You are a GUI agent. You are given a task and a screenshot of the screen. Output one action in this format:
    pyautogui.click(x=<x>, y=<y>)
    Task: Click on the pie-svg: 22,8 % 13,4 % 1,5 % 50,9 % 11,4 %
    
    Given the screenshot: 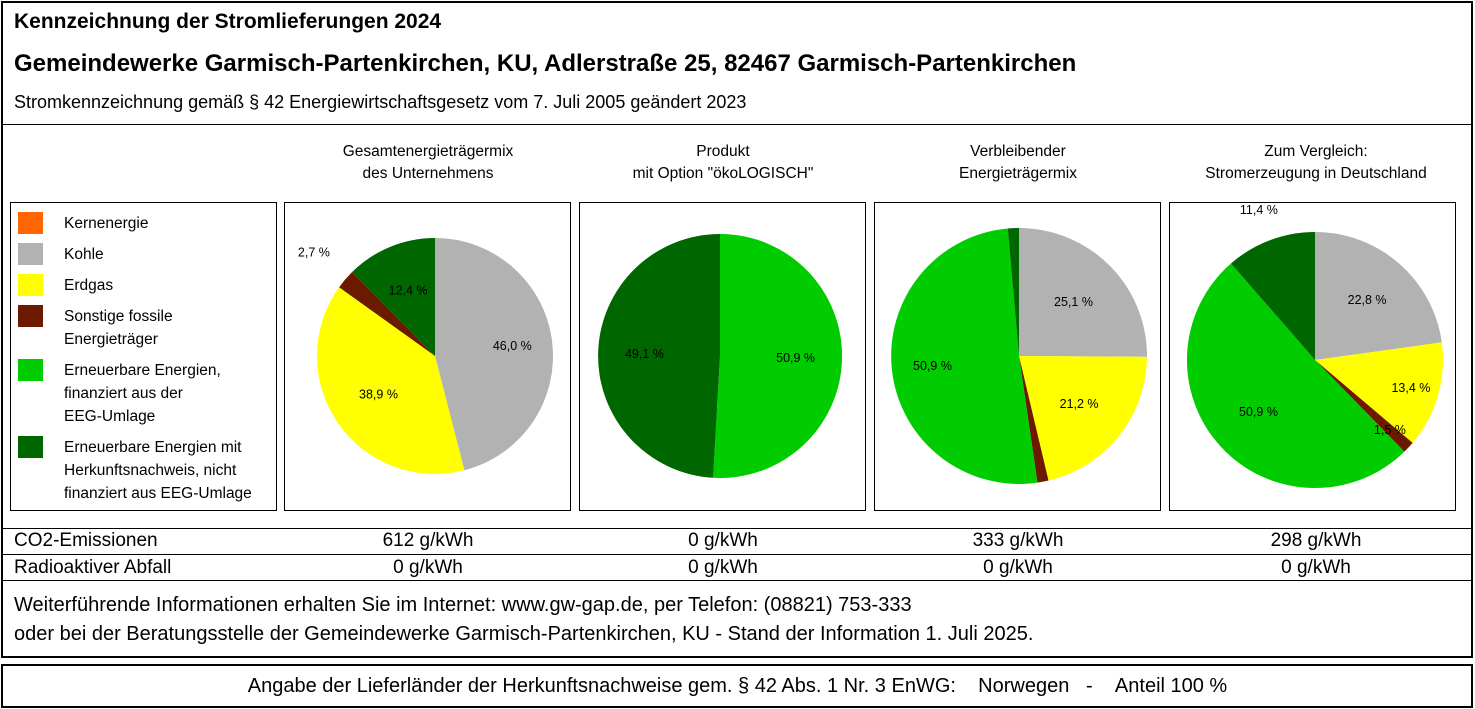 What is the action you would take?
    pyautogui.click(x=1315, y=346)
    